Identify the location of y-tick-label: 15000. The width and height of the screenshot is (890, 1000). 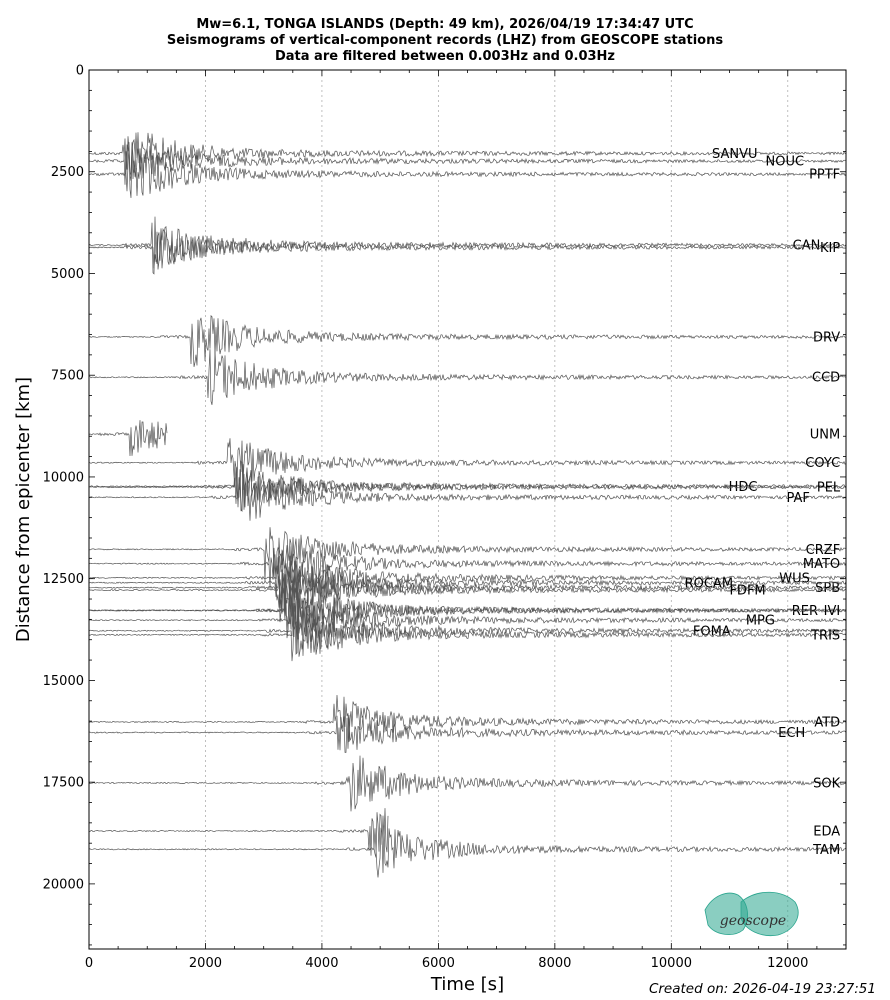
(63, 681).